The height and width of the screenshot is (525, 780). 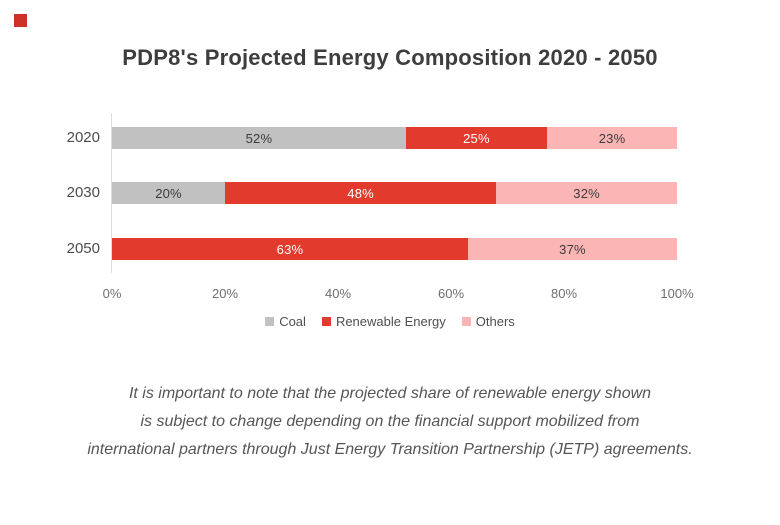 I want to click on x-axis-tick-label: 20%, so click(x=225, y=293).